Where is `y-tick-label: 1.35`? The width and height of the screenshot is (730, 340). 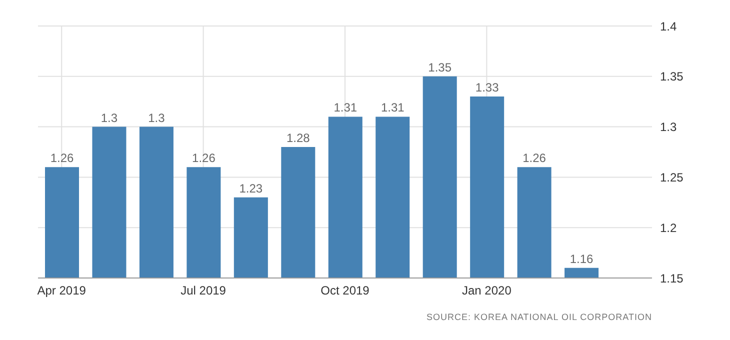 y-tick-label: 1.35 is located at coordinates (672, 77).